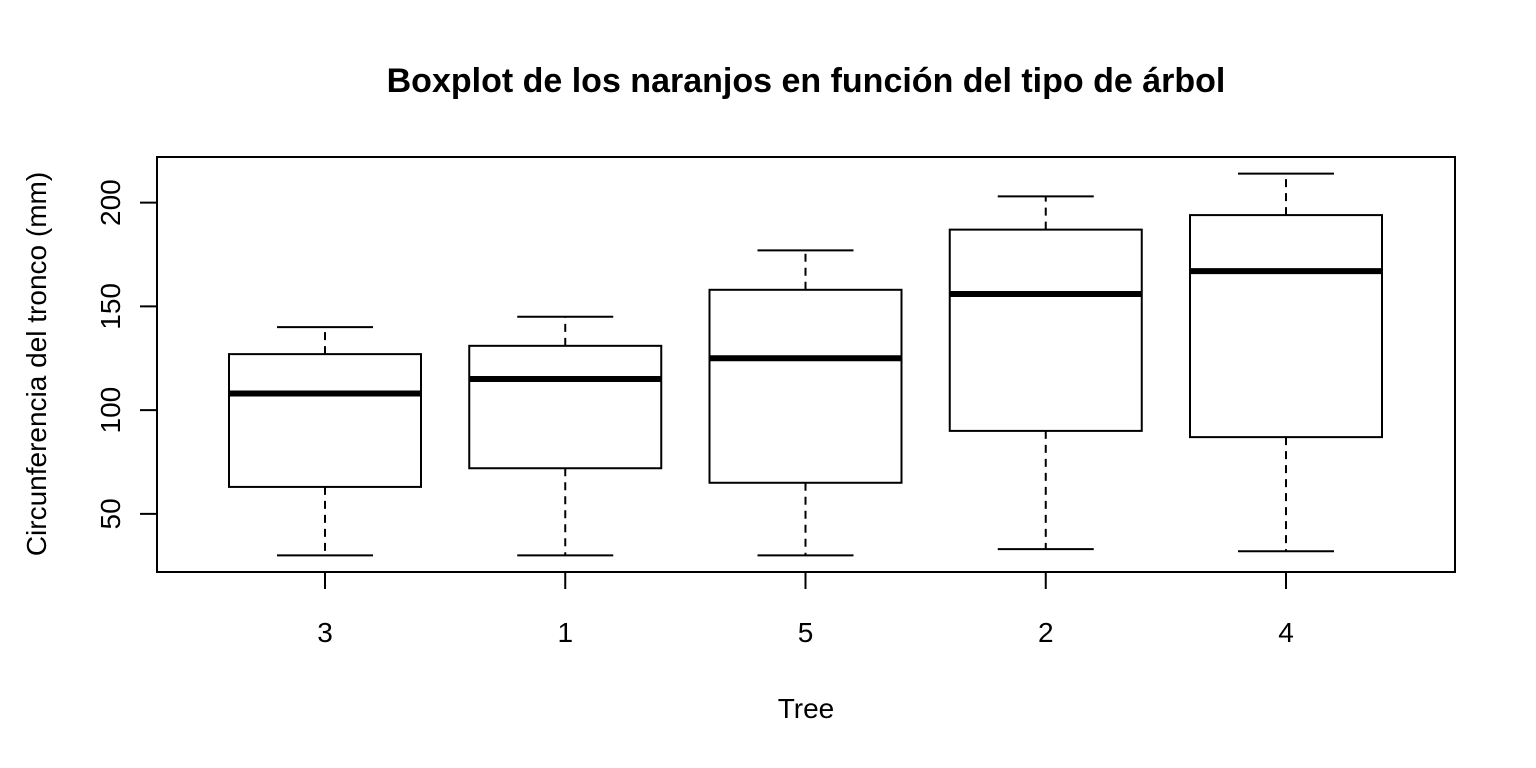  Describe the element at coordinates (805, 609) in the screenshot. I see `x-axis: 3 1 5 2 4` at that location.